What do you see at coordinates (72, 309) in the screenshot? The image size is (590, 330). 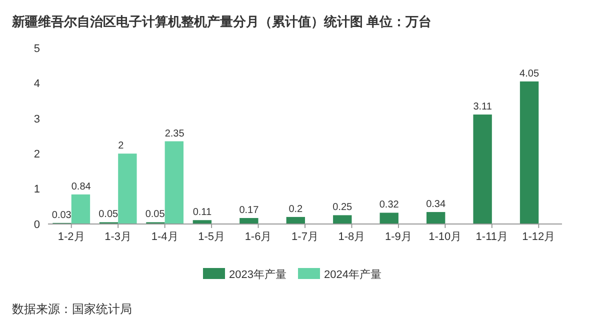 I see `source-note: 数据来源：国家统计局` at bounding box center [72, 309].